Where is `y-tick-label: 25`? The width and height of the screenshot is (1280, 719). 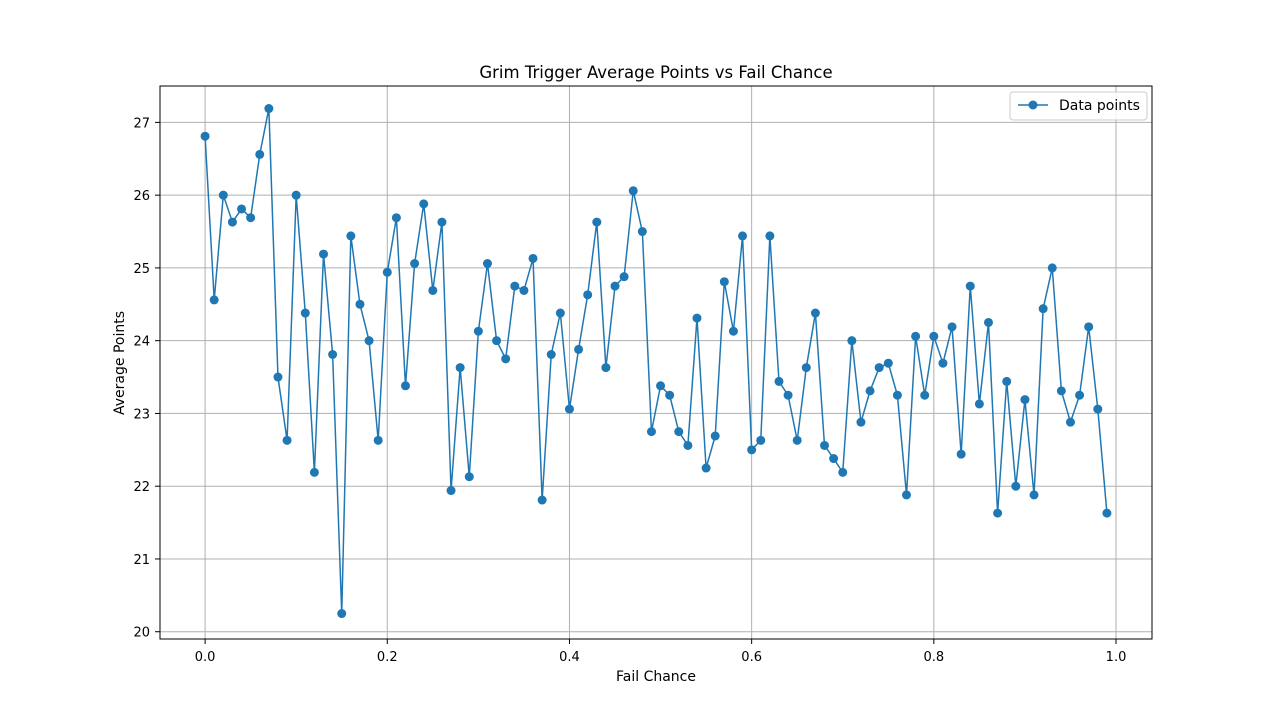
y-tick-label: 25 is located at coordinates (141, 269).